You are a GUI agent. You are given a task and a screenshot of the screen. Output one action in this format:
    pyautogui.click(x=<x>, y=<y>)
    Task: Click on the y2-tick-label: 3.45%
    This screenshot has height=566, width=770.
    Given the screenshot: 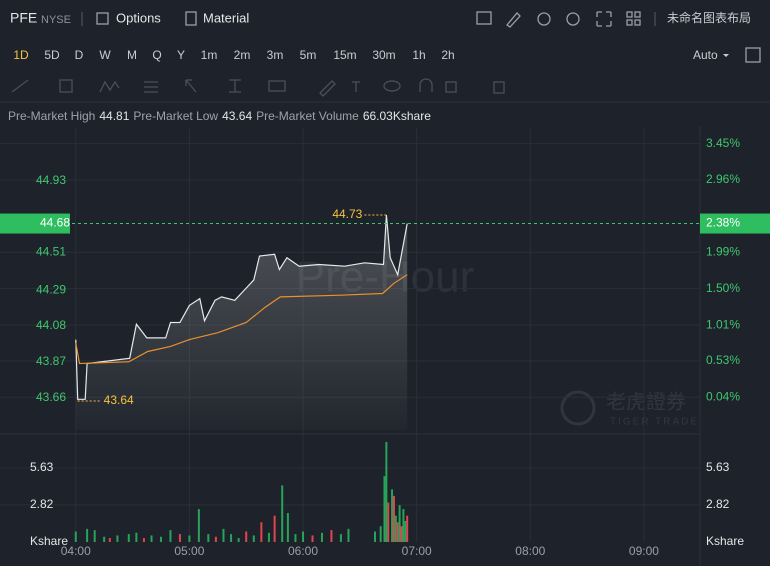 What is the action you would take?
    pyautogui.click(x=723, y=143)
    